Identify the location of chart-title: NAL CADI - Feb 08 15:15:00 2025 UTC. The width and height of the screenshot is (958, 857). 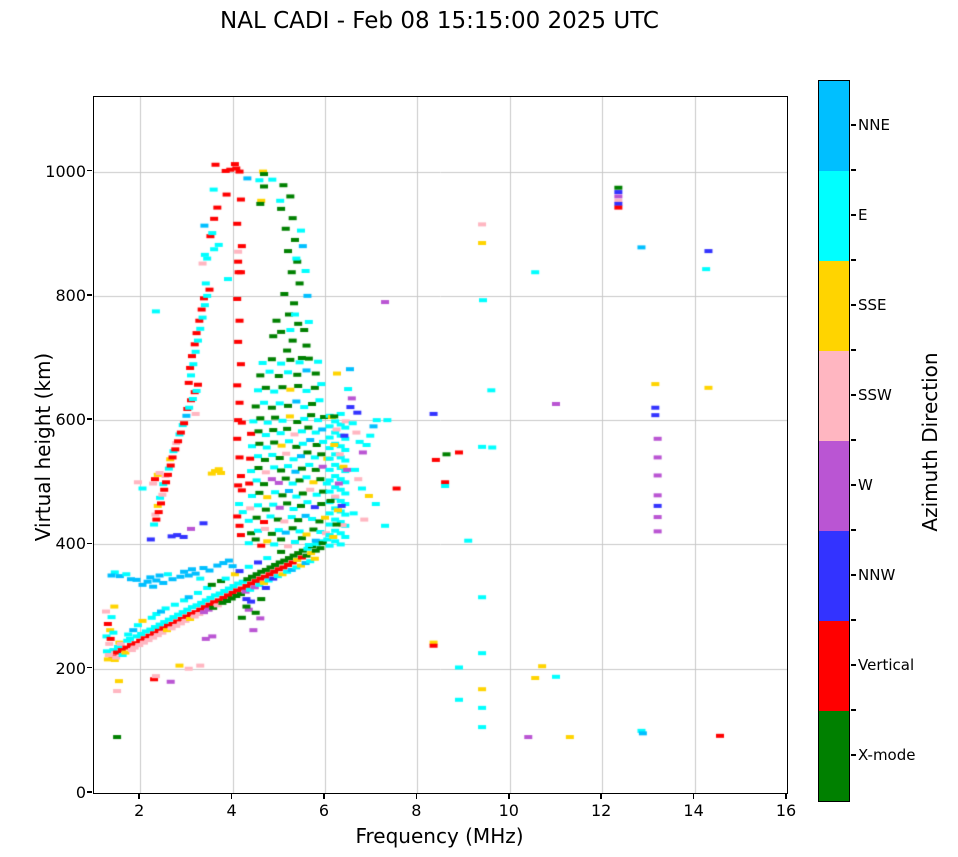
(439, 21).